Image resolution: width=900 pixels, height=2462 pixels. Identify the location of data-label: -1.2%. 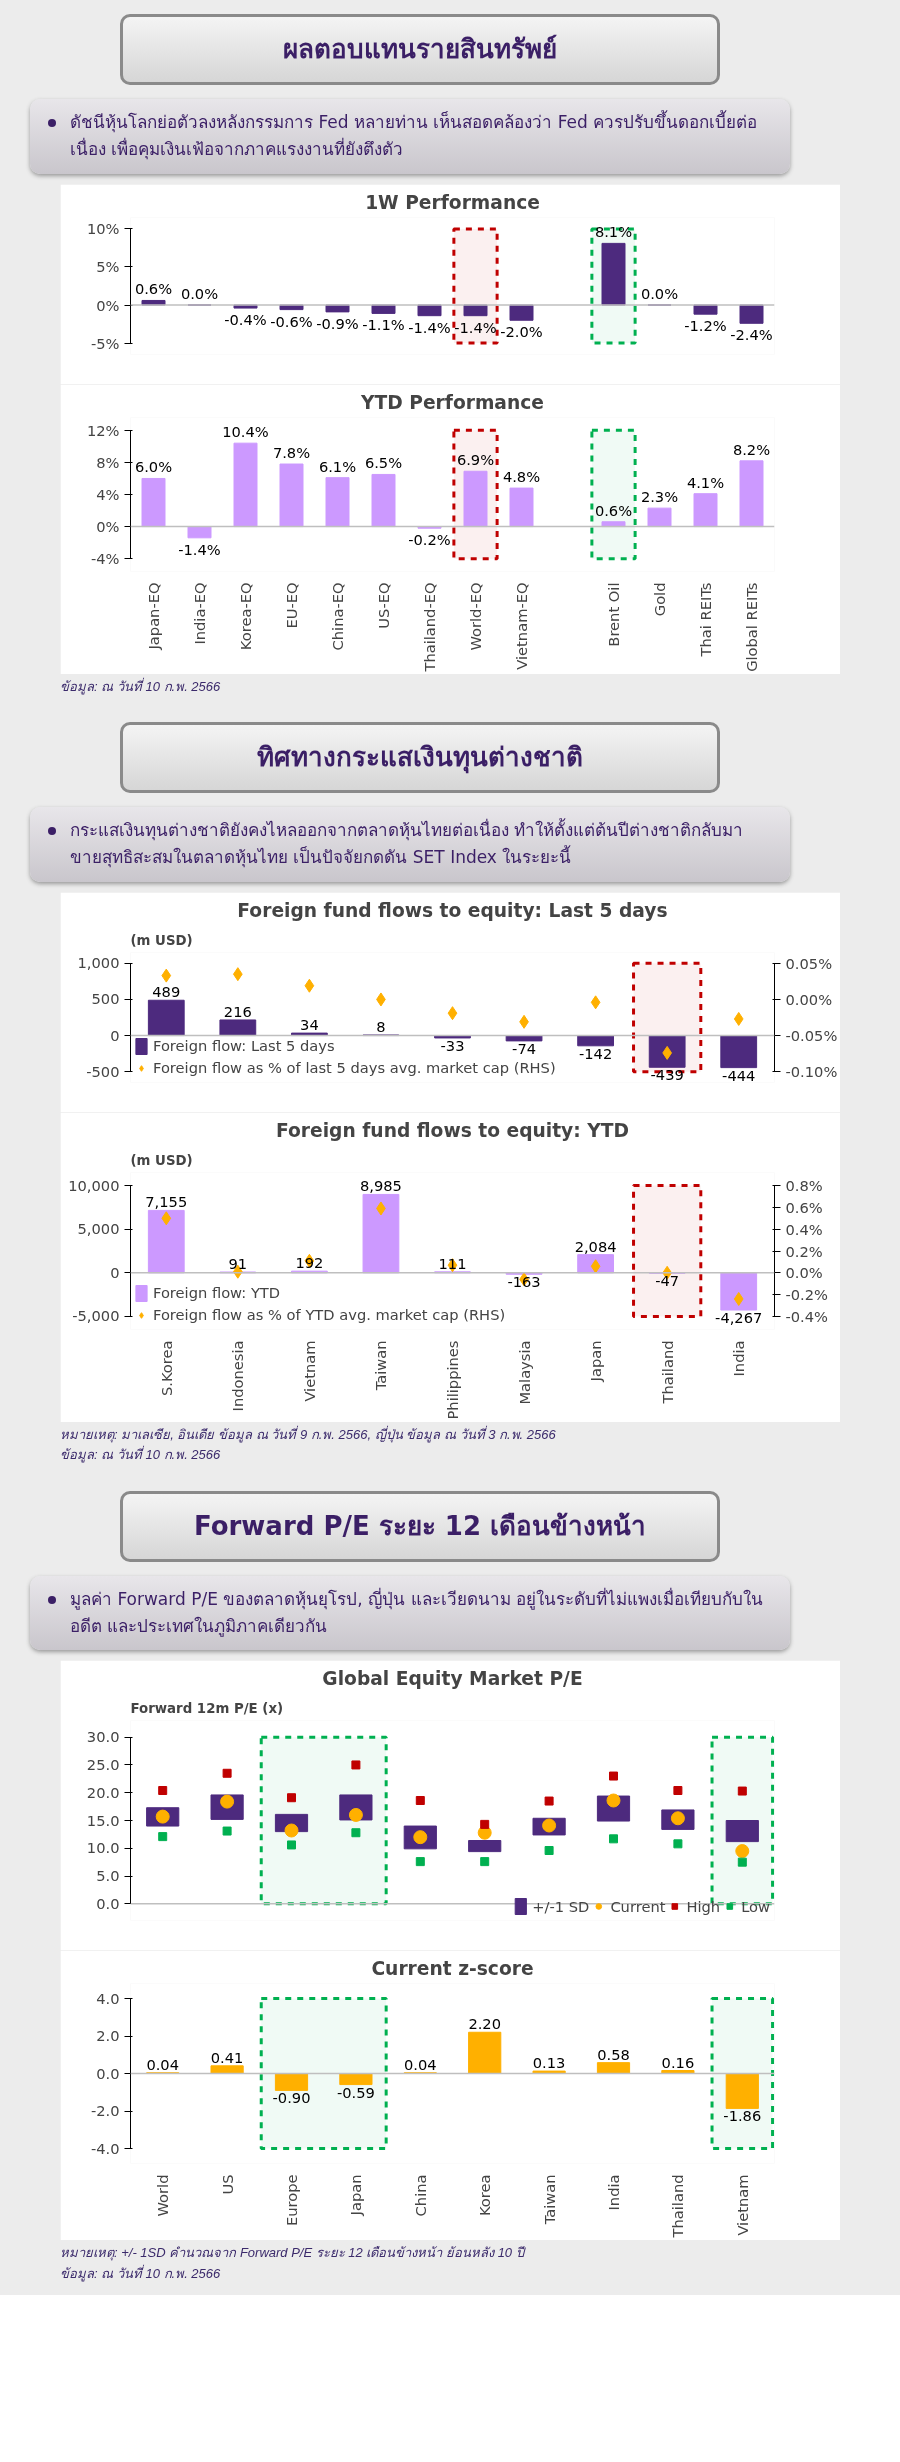
(705, 325).